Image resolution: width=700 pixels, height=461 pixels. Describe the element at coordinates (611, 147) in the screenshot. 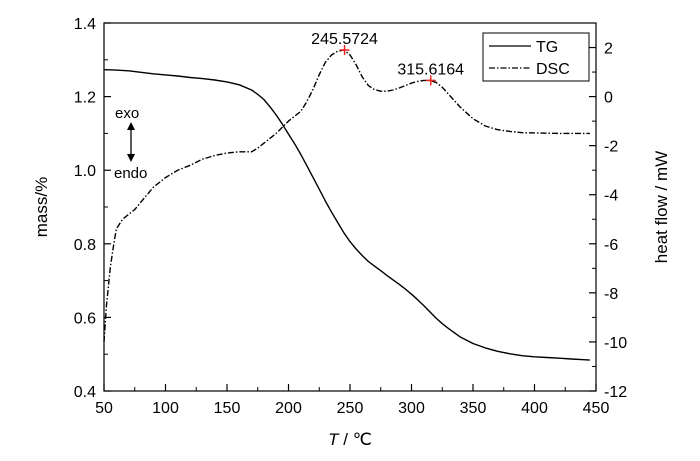

I see `y-right-tick-label: -2` at that location.